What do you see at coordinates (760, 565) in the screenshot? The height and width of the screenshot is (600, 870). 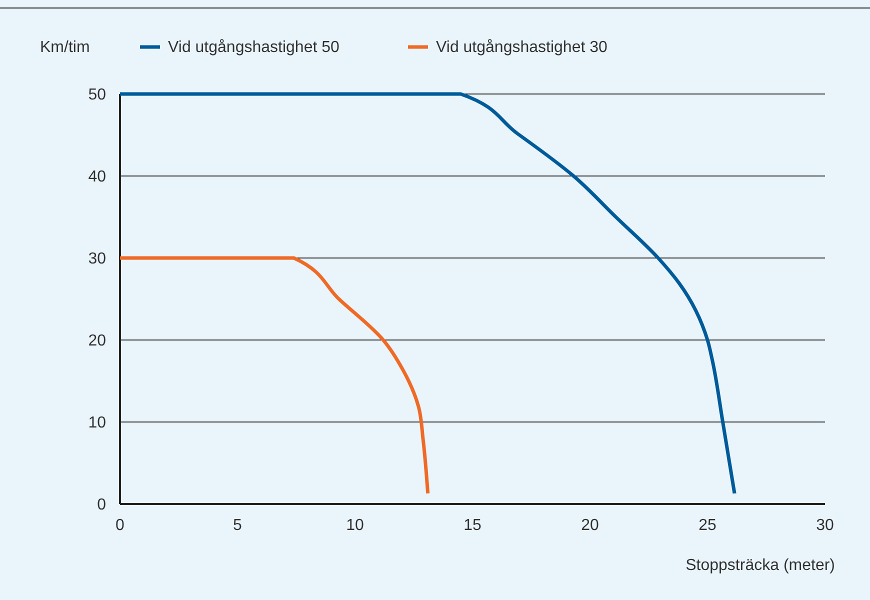 I see `x-axis-title: Stoppsträcka (meter)` at bounding box center [760, 565].